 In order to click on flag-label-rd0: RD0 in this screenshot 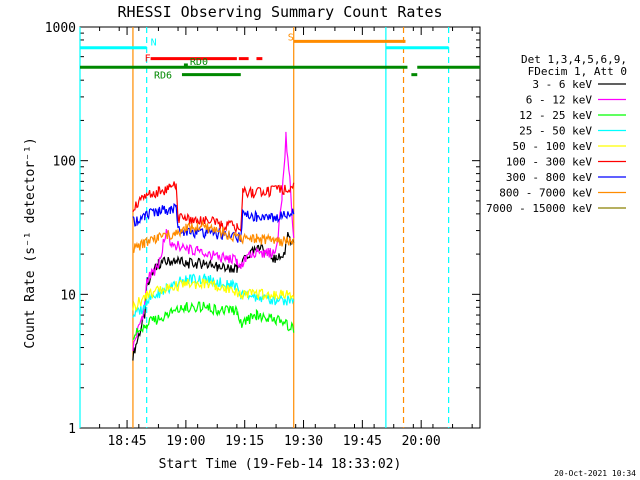, I will do `click(199, 62)`.